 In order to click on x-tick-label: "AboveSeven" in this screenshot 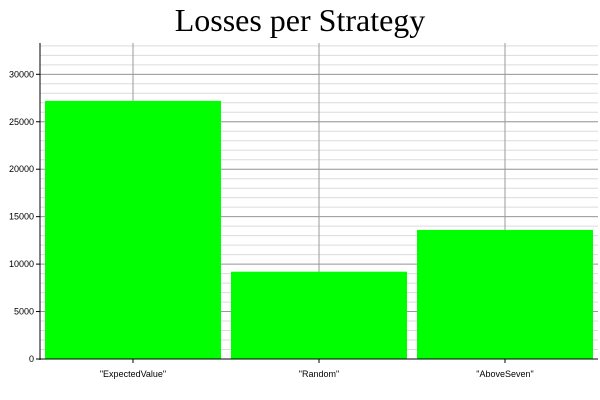, I will do `click(504, 374)`.